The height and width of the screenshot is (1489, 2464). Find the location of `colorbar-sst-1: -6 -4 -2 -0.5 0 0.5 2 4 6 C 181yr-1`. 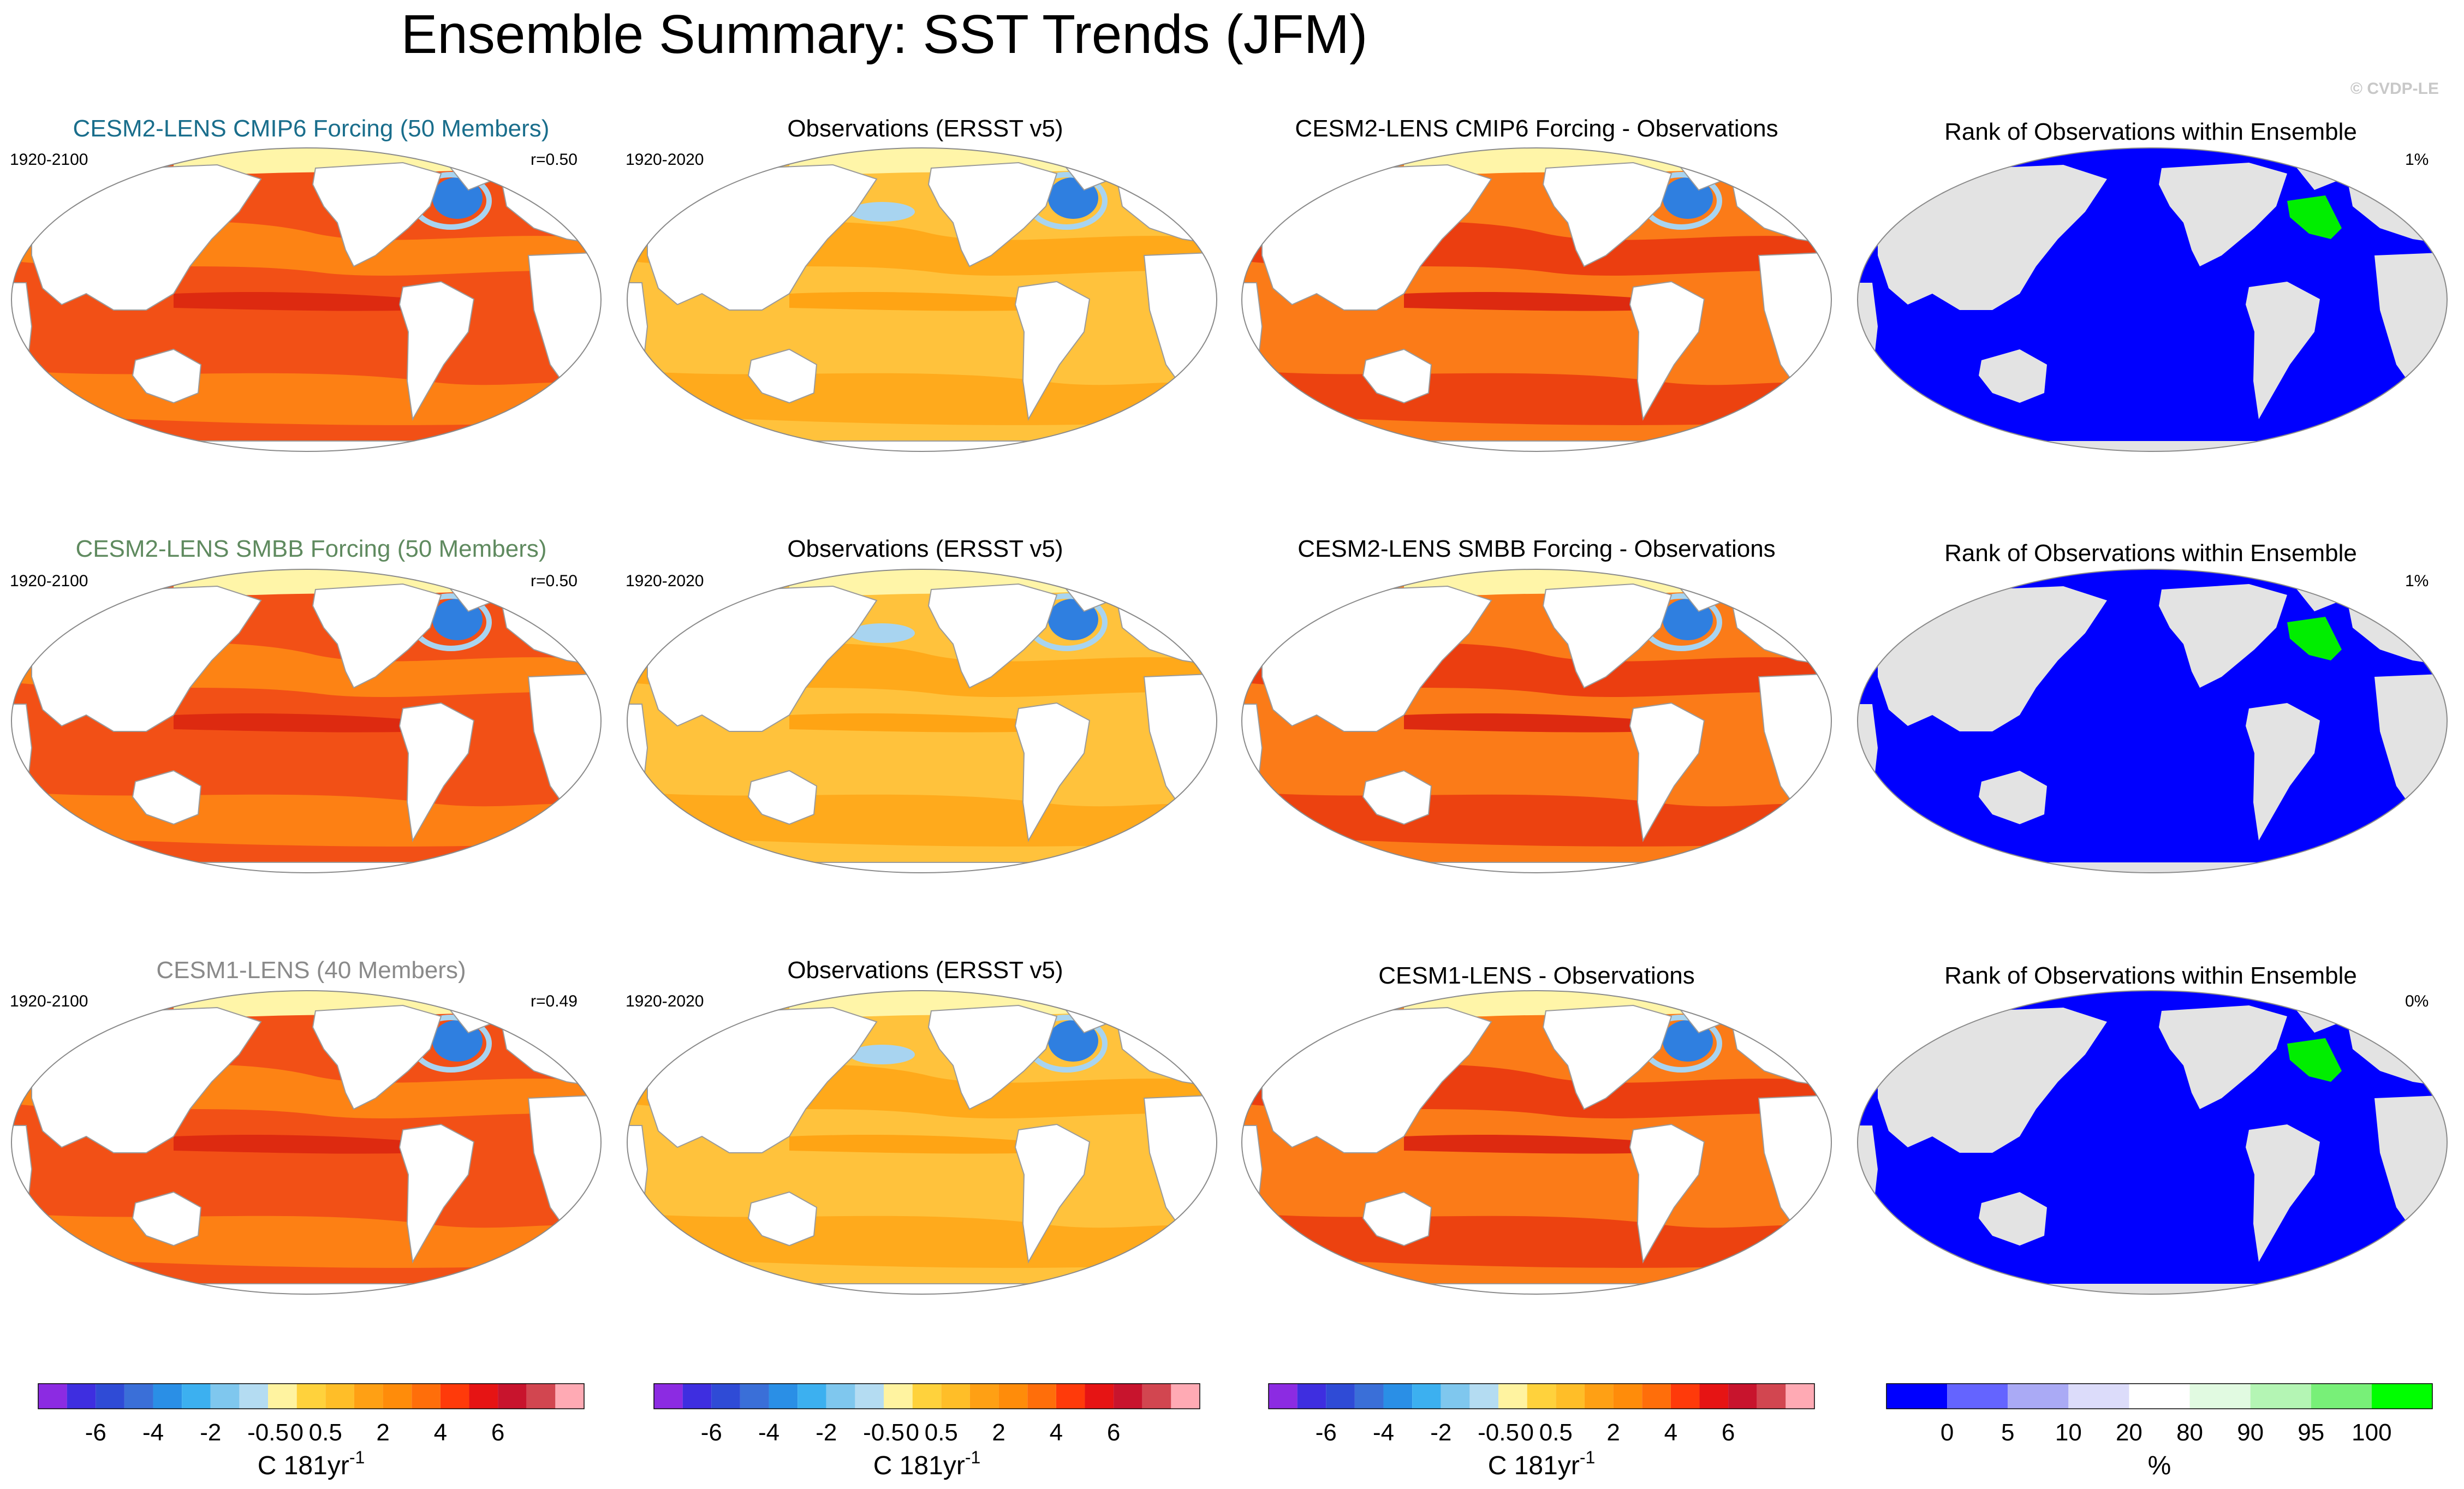

colorbar-sst-1: -6 -4 -2 -0.5 0 0.5 2 4 6 C 181yr-1 is located at coordinates (311, 1431).